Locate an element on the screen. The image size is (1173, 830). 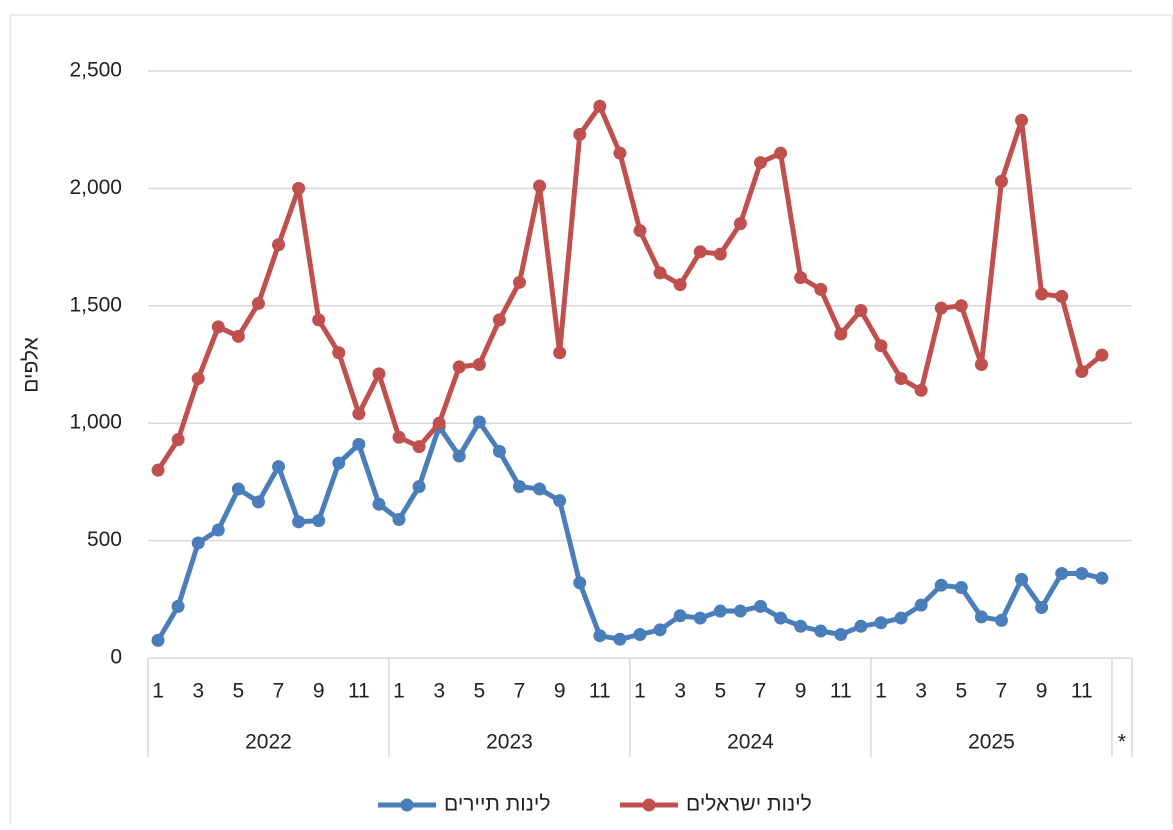
y-tick-label: 2,000 is located at coordinates (95, 187).